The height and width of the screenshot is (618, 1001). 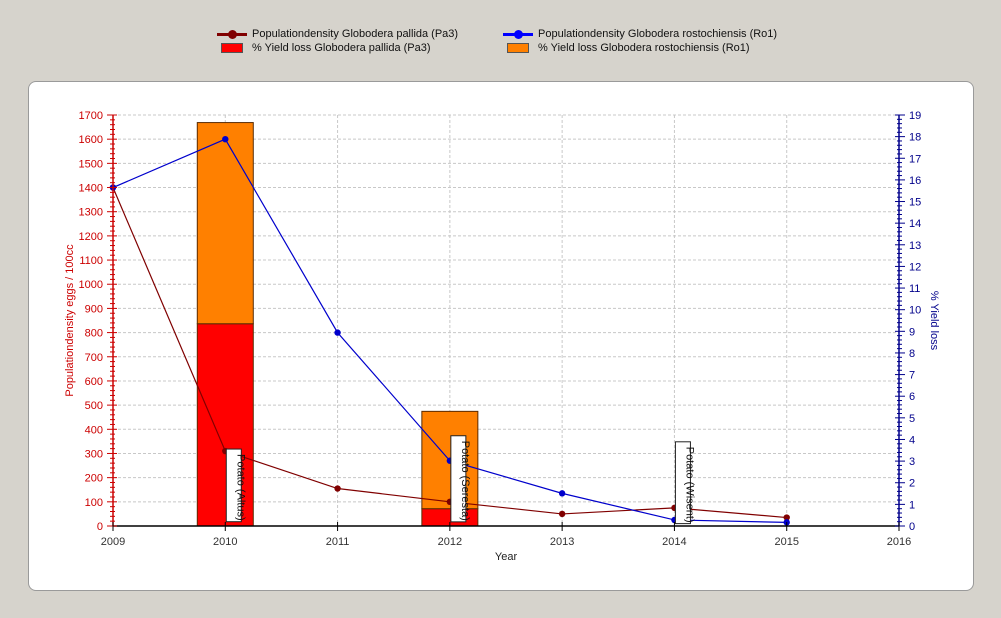 What do you see at coordinates (94, 382) in the screenshot?
I see `y-tick-label-left: 600` at bounding box center [94, 382].